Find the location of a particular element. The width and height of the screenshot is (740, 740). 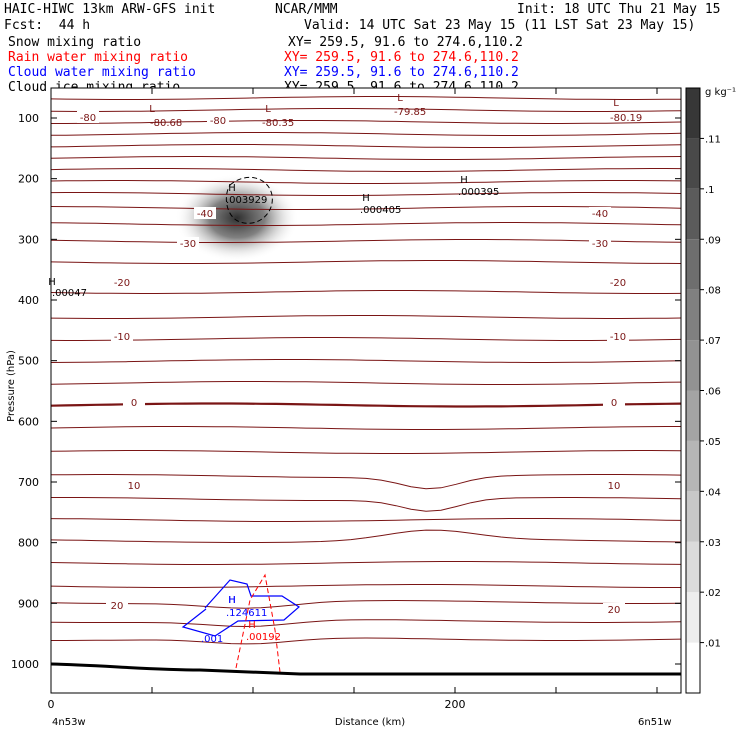

temp-label: -10 is located at coordinates (618, 337).